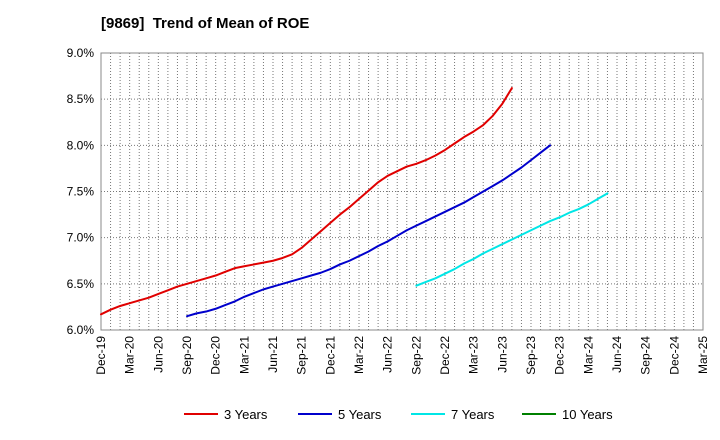  Describe the element at coordinates (246, 414) in the screenshot. I see `legend-label: 3 Years` at that location.